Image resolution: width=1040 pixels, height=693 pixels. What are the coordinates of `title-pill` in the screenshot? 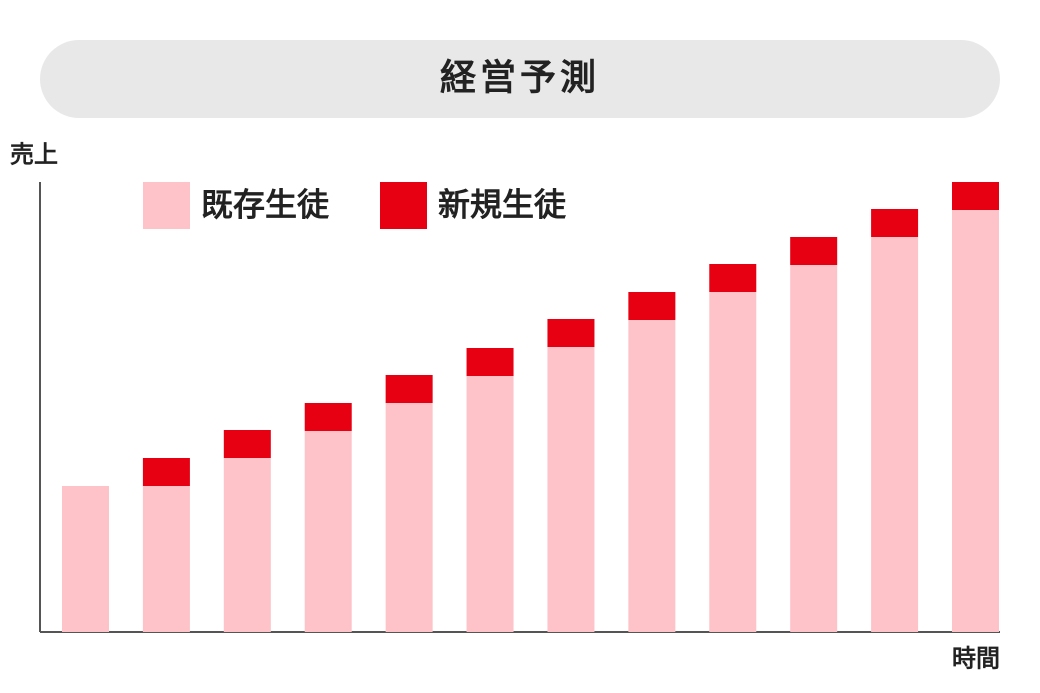 It's located at (520, 79).